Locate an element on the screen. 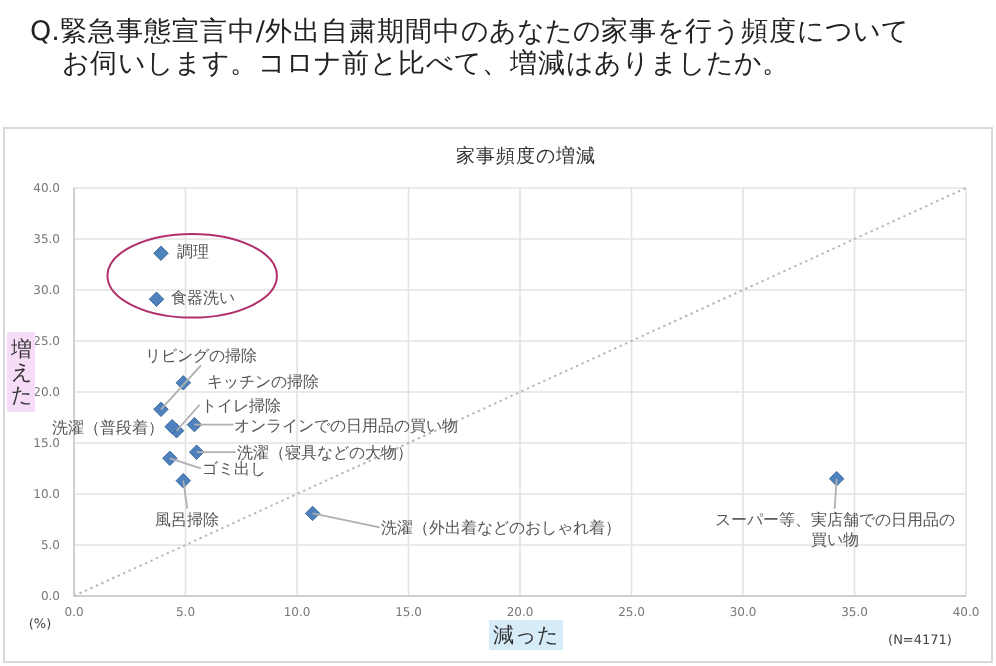 Image resolution: width=996 pixels, height=666 pixels. label: 洗濯（寝具などの大物） is located at coordinates (304, 453).